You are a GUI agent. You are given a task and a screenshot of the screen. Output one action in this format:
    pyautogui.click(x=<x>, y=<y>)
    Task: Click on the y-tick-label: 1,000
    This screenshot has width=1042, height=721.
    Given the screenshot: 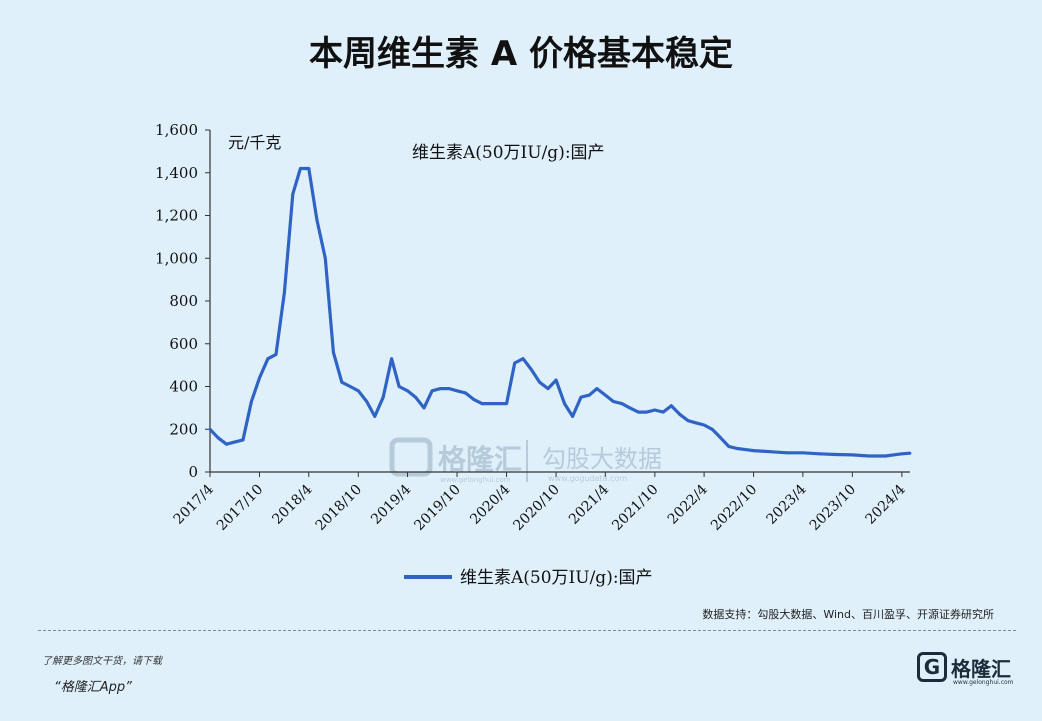 What is the action you would take?
    pyautogui.click(x=176, y=258)
    